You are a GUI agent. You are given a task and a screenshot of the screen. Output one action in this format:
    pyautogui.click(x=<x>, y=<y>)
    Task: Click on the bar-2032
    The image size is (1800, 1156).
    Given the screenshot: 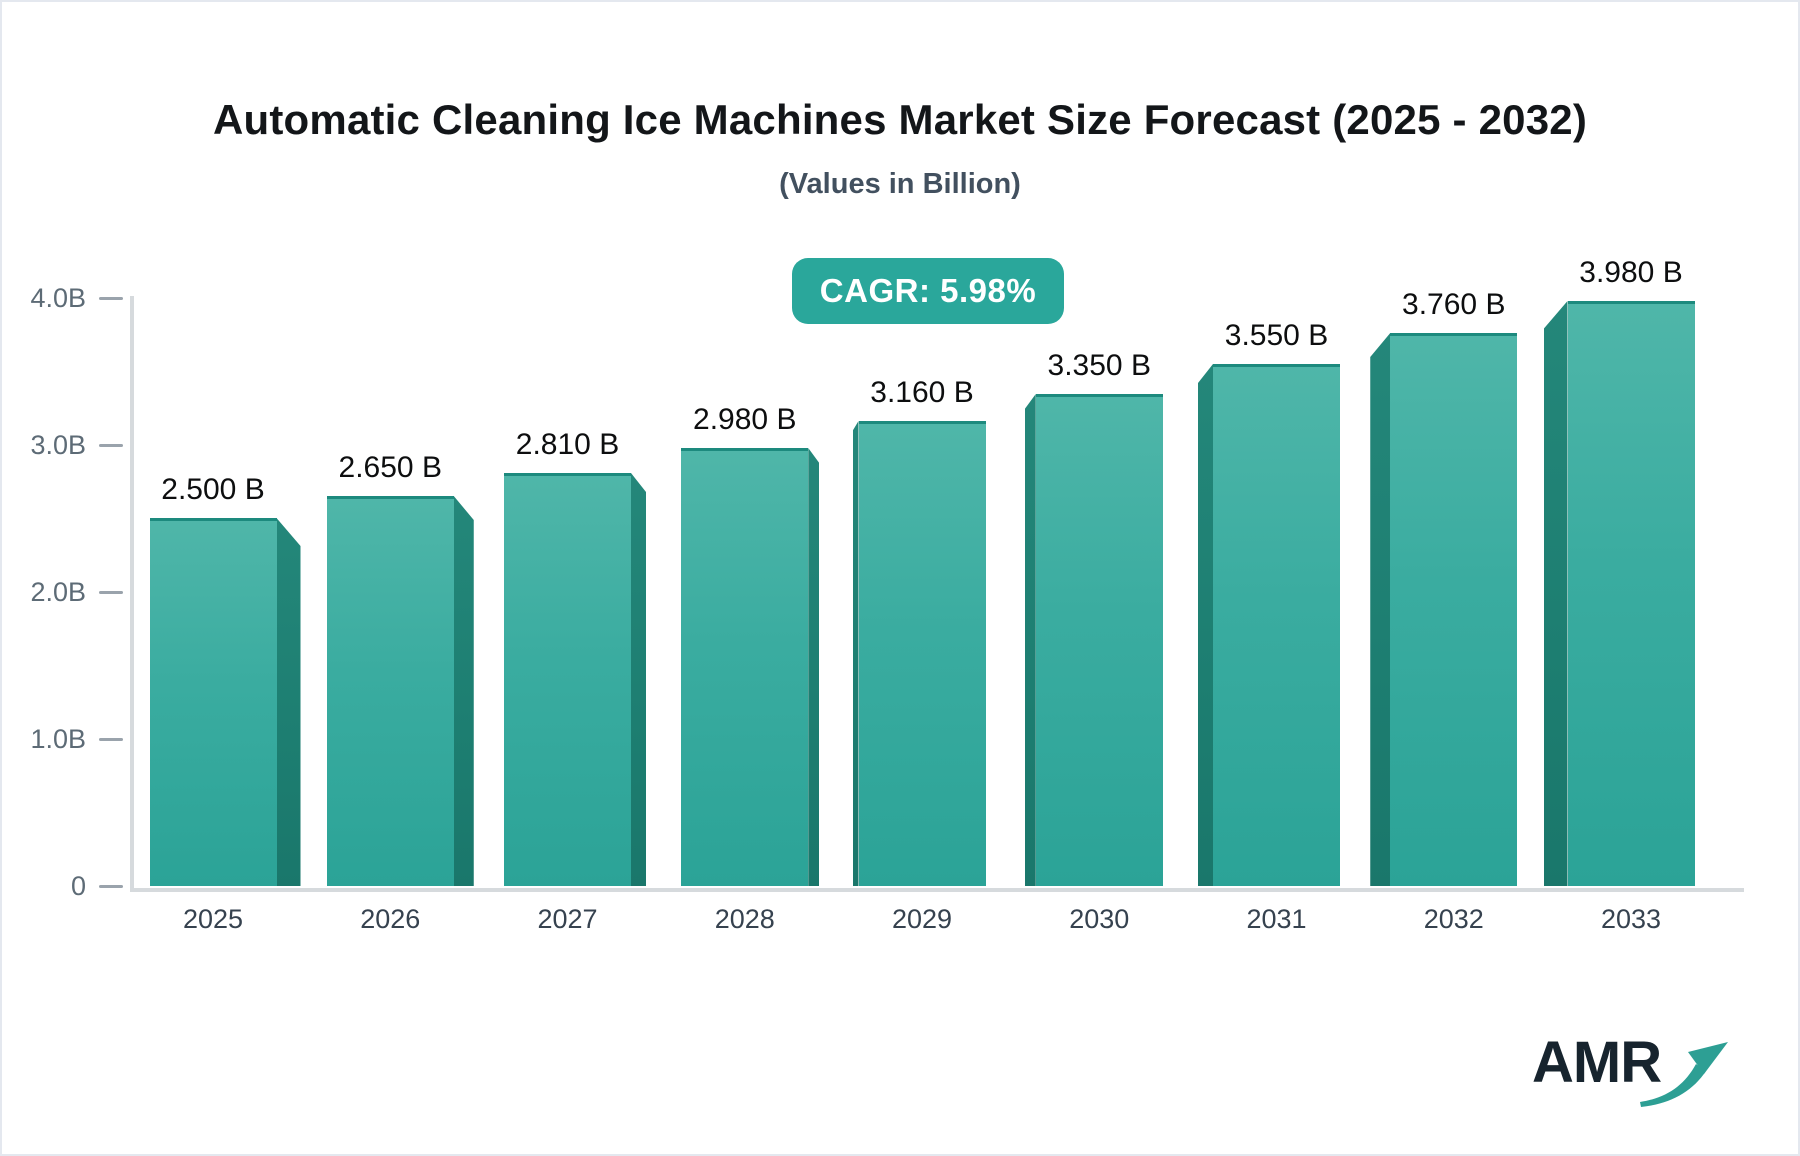 What is the action you would take?
    pyautogui.click(x=1444, y=609)
    